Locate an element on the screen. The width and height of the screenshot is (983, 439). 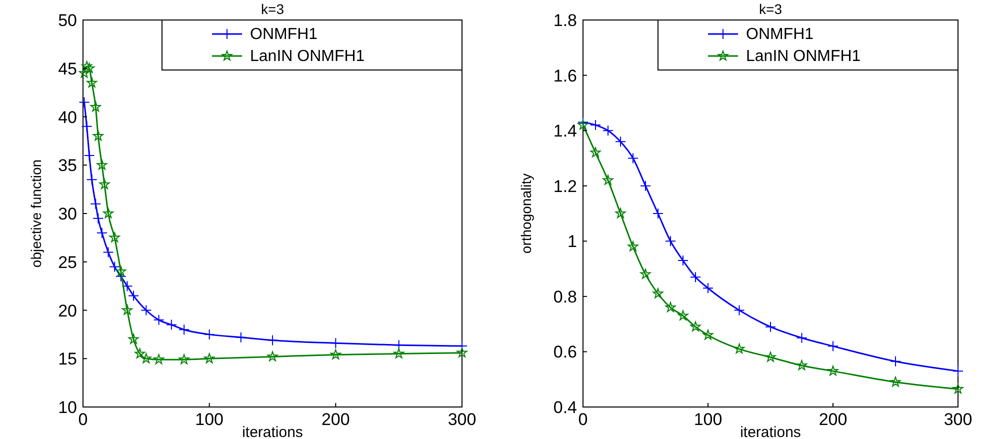
y-tick-label: 0.6 is located at coordinates (565, 352).